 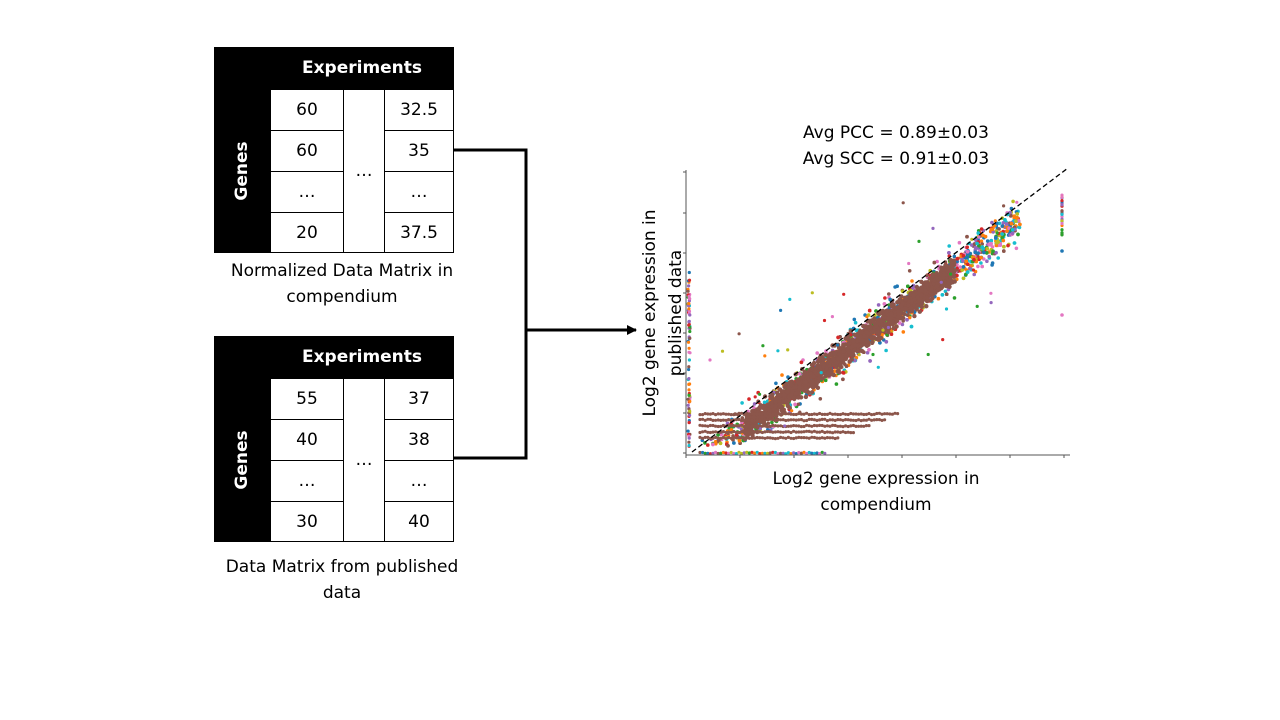 I want to click on matrix-cell: 37.5, so click(x=419, y=232).